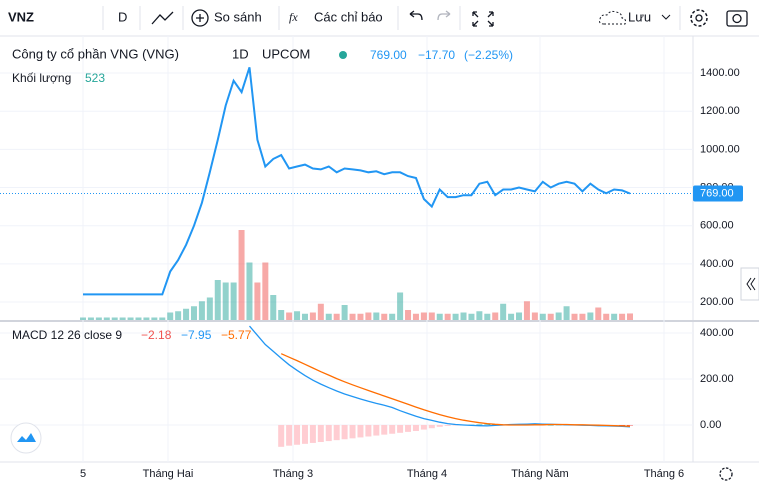  What do you see at coordinates (21, 16) in the screenshot?
I see `symbol-button: VNZ` at bounding box center [21, 16].